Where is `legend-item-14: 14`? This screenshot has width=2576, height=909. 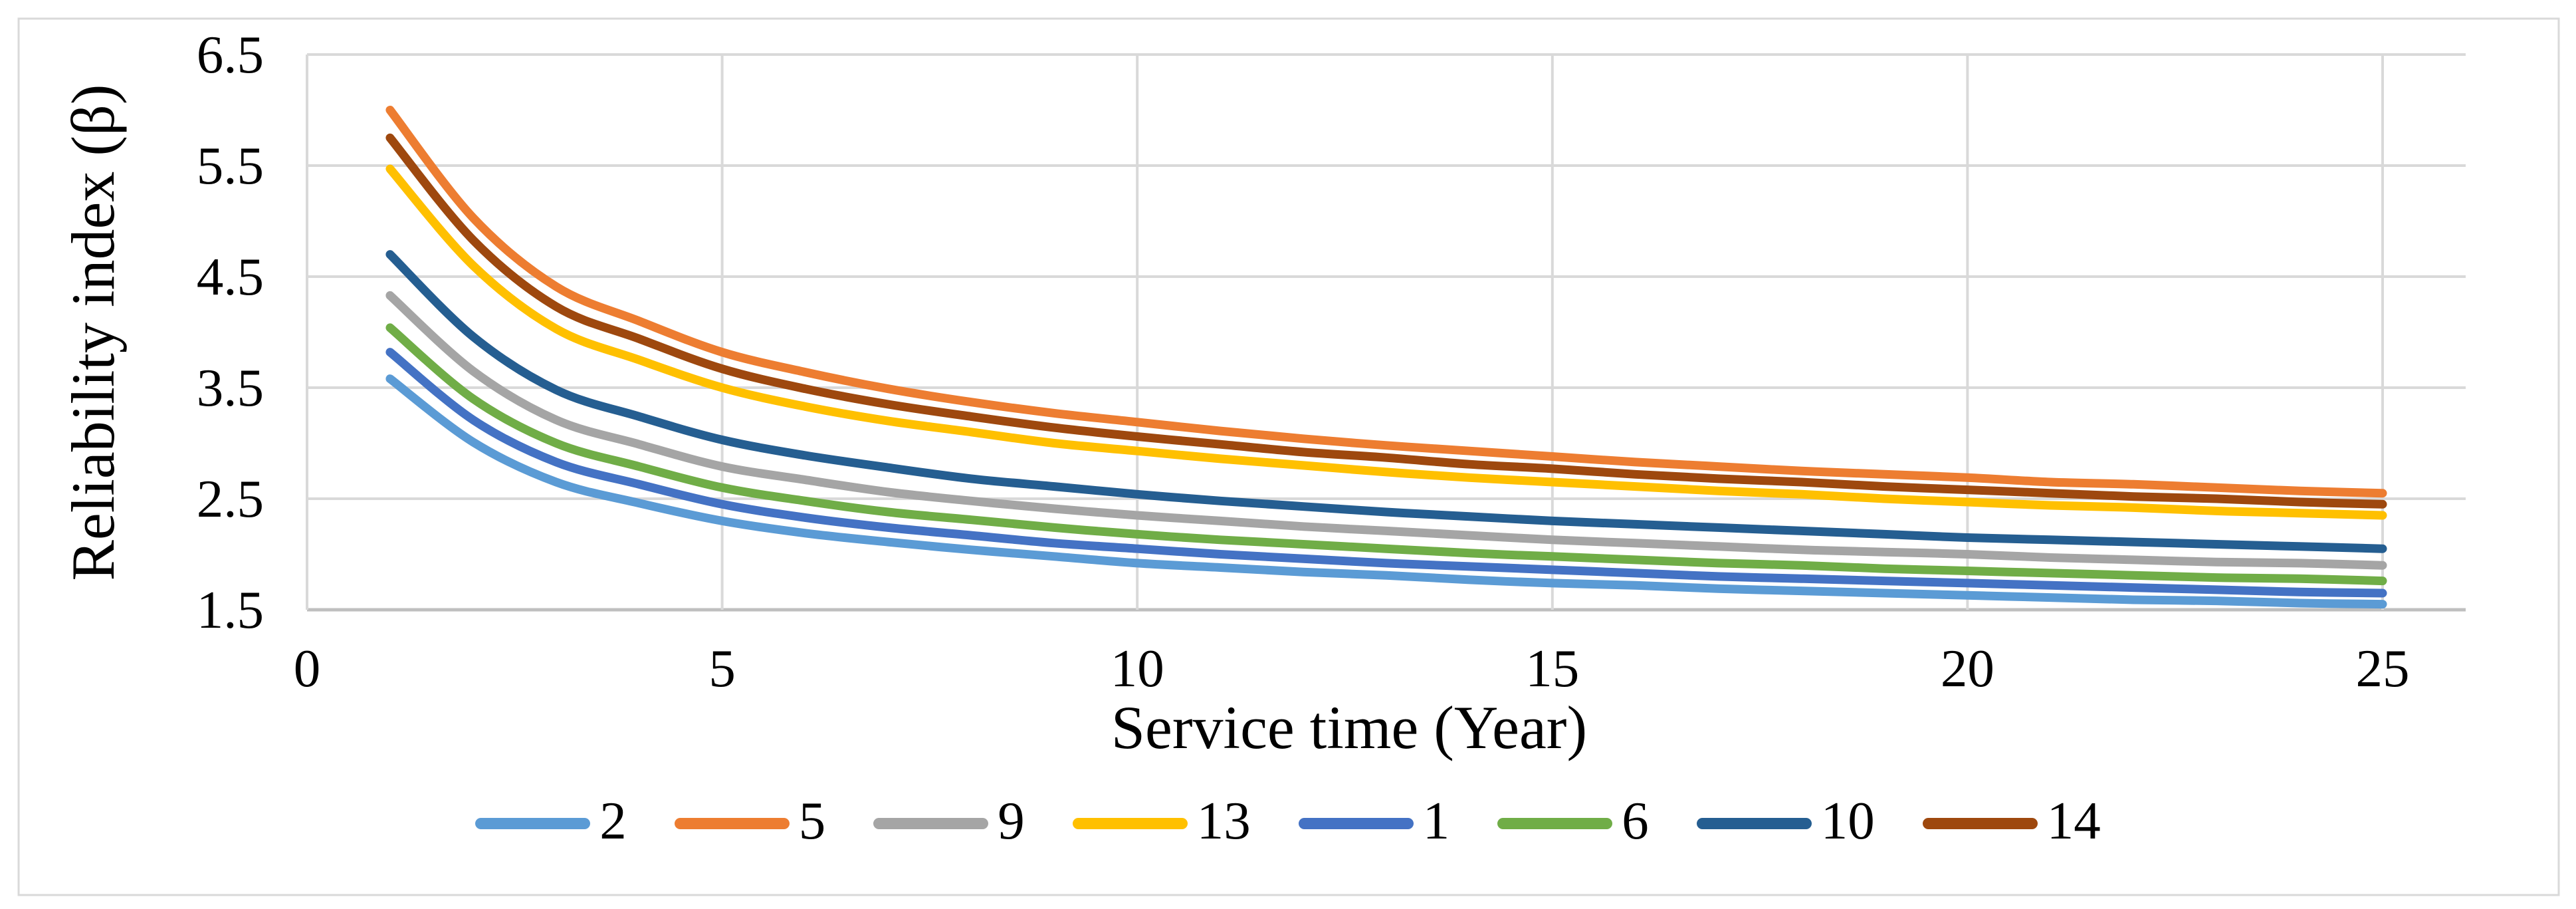
legend-item-14: 14 is located at coordinates (2011, 820).